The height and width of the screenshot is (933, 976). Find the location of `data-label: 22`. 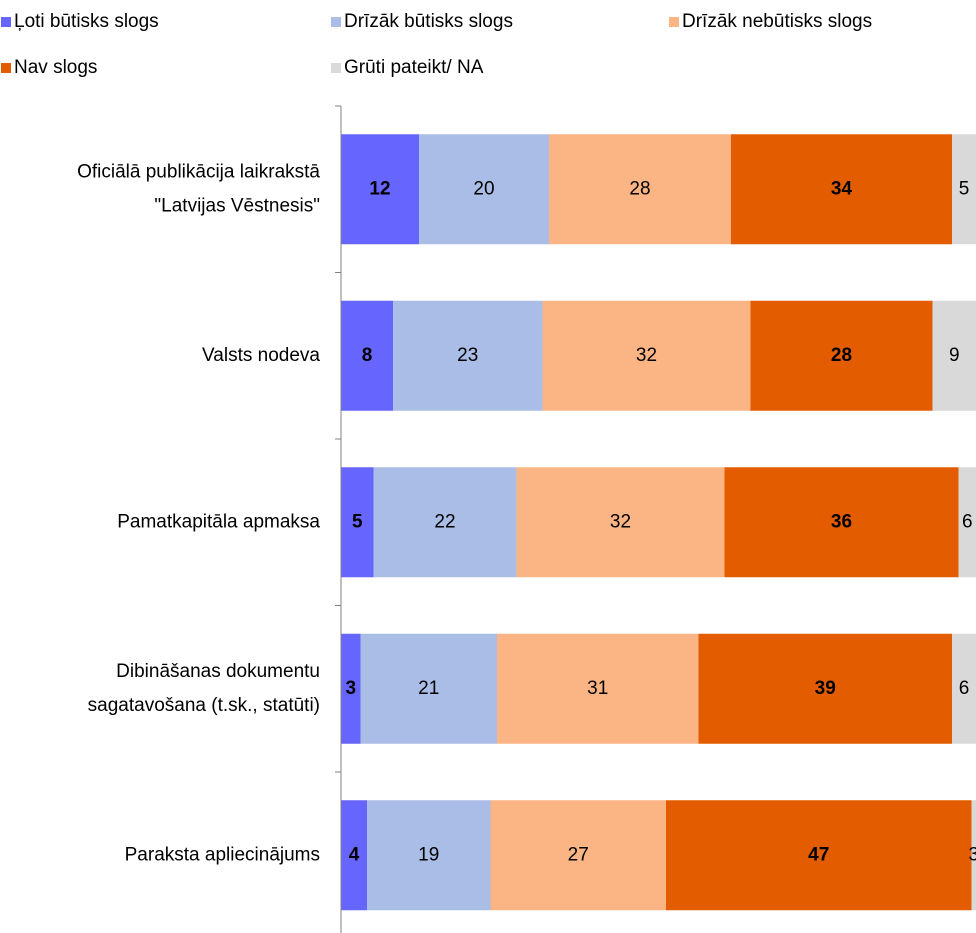

data-label: 22 is located at coordinates (444, 521).